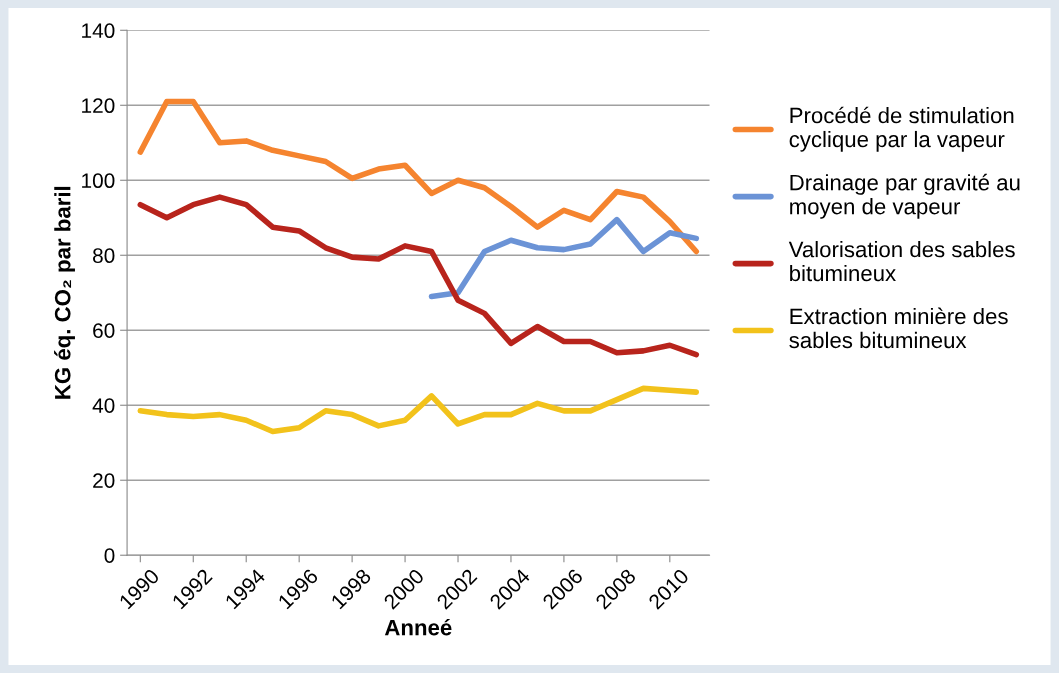 This screenshot has height=673, width=1059. I want to click on y-tick-label: 20, so click(104, 480).